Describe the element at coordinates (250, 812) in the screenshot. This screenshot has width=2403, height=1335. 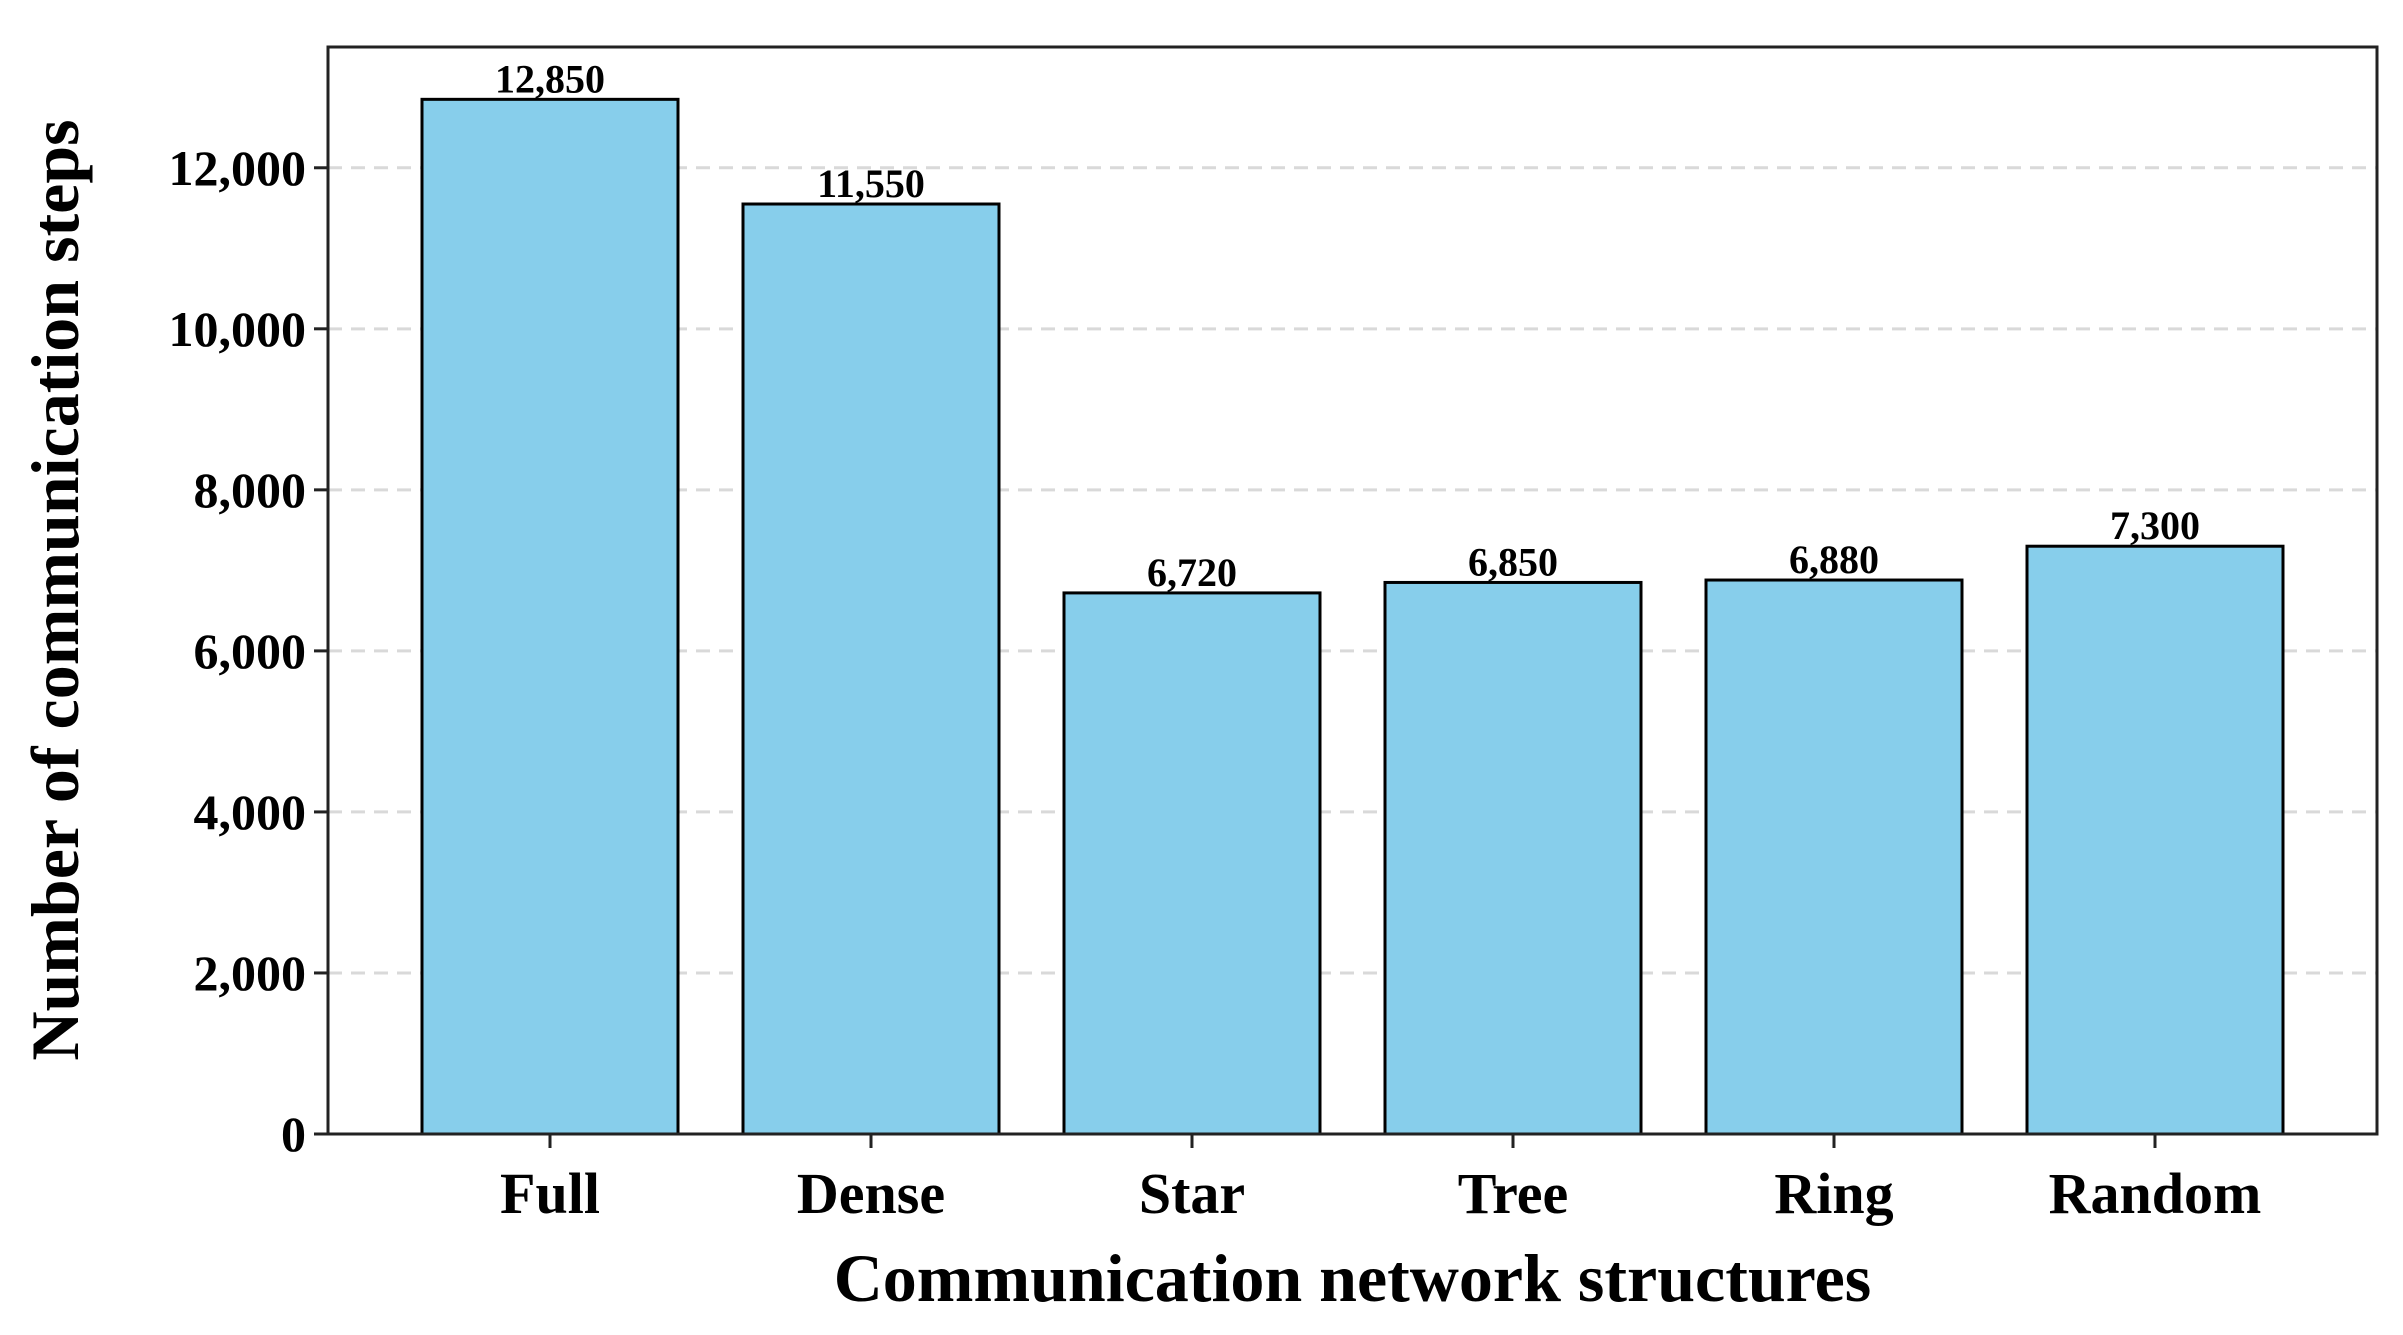
I see `y-tick-label: 4,000` at that location.